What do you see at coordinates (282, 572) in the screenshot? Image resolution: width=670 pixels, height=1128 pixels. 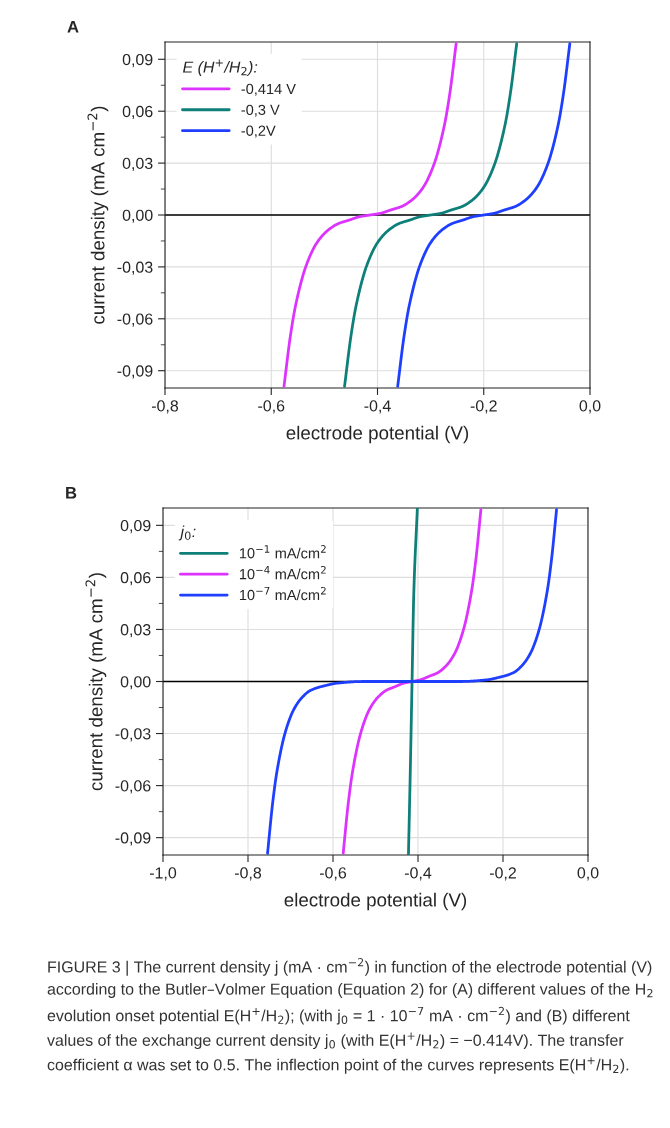 I see `legend-label: 10$^{−4}$ mA/cm$^{2}$` at bounding box center [282, 572].